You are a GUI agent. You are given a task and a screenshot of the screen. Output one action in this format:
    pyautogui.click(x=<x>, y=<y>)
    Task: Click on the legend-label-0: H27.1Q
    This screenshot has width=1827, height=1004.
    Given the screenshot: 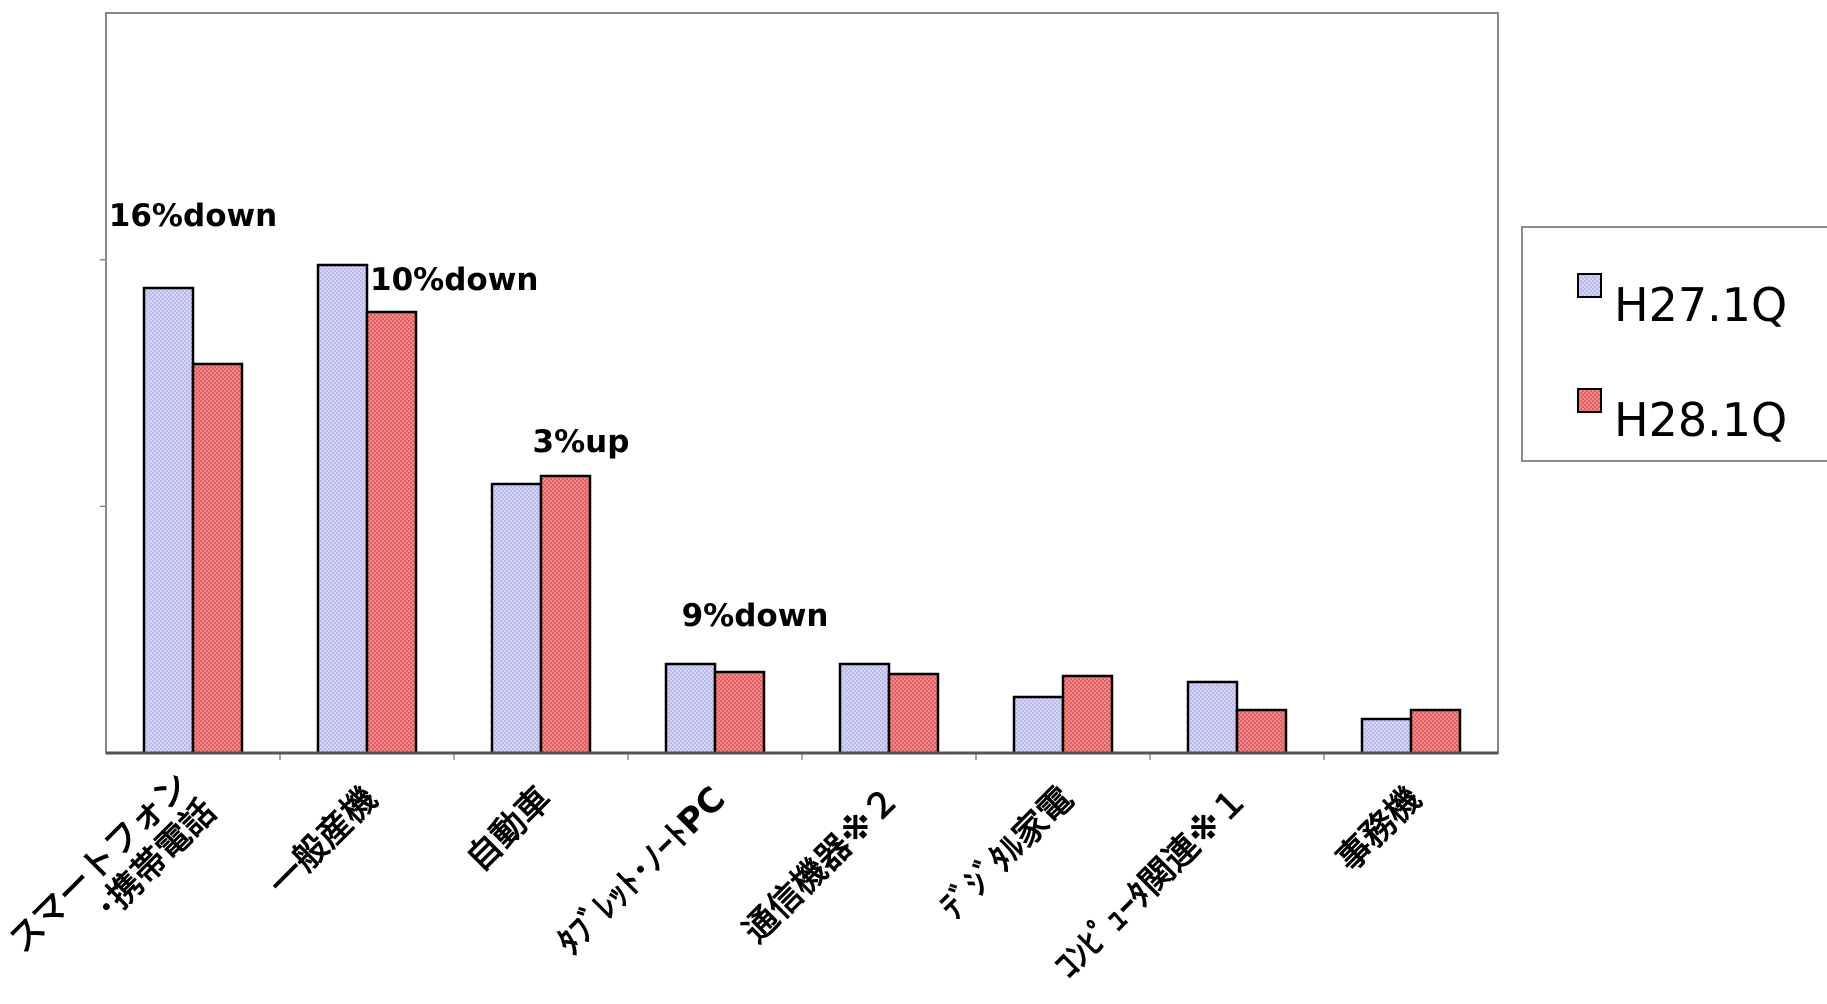 What is the action you would take?
    pyautogui.click(x=1700, y=305)
    